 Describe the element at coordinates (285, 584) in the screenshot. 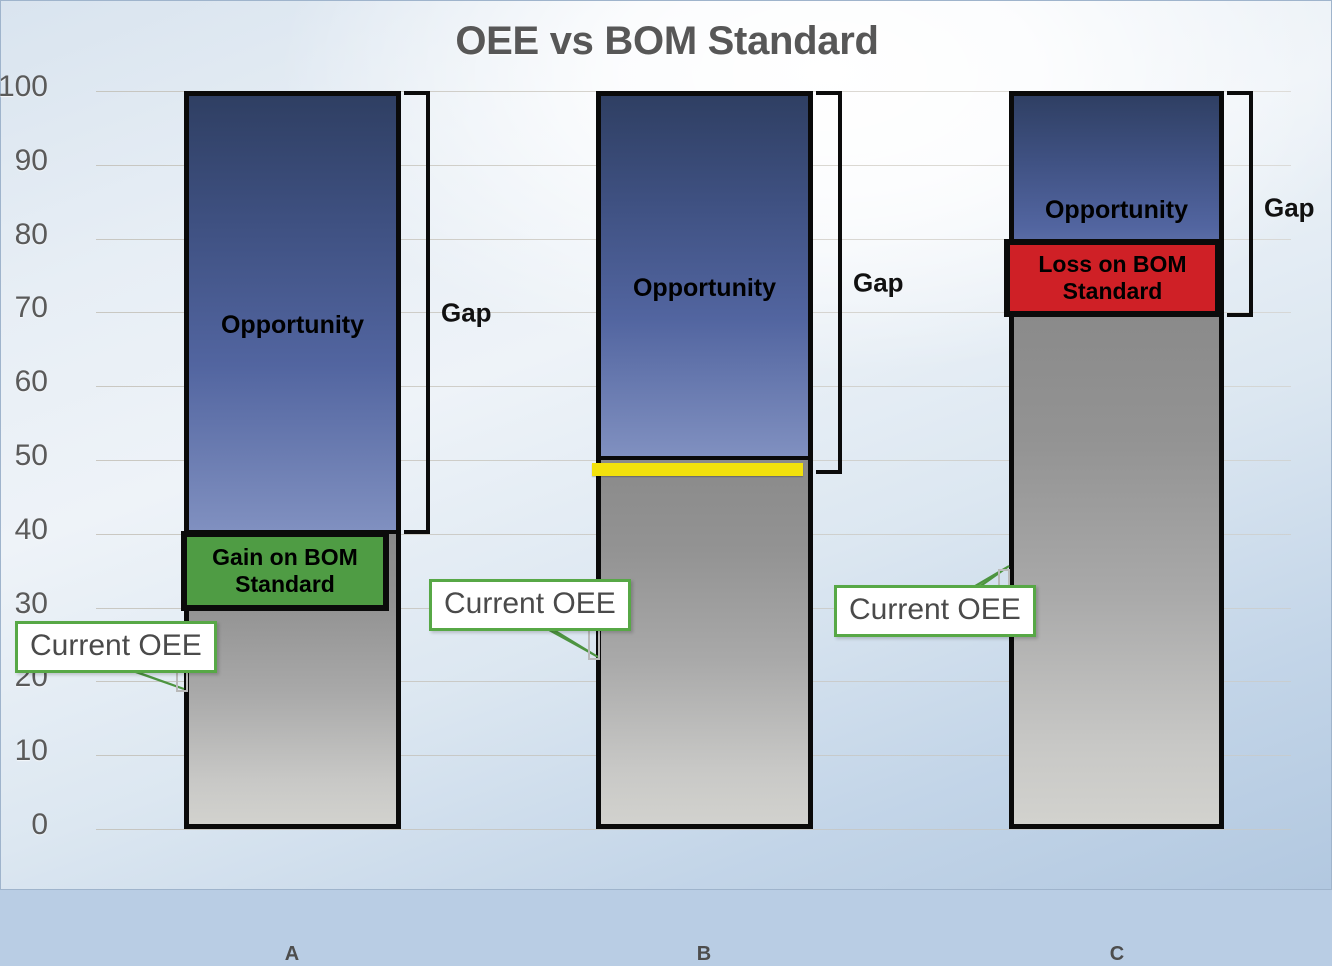

I see `gain-label-line2: Standard` at that location.